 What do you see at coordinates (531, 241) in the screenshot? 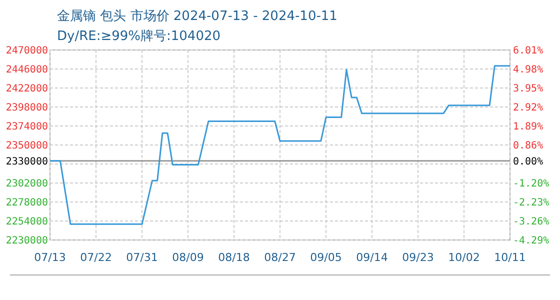
I see `y2-tick-label: -4.29%` at bounding box center [531, 241].